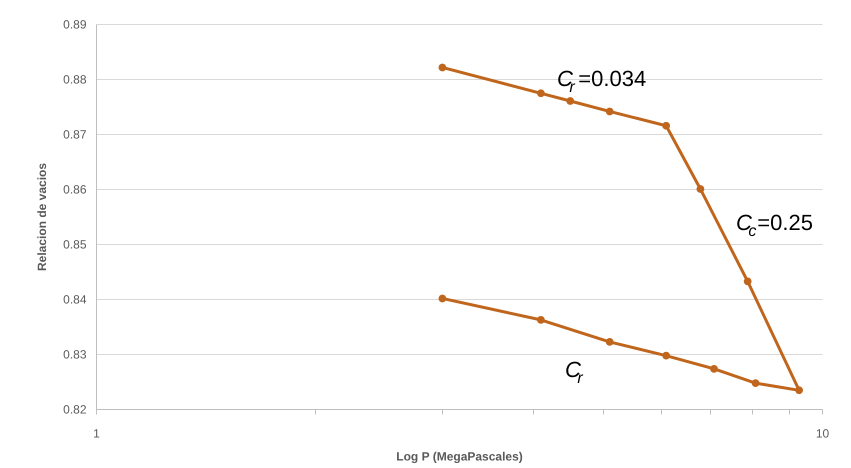 The image size is (851, 468). I want to click on y-tick-label: 0.85, so click(75, 245).